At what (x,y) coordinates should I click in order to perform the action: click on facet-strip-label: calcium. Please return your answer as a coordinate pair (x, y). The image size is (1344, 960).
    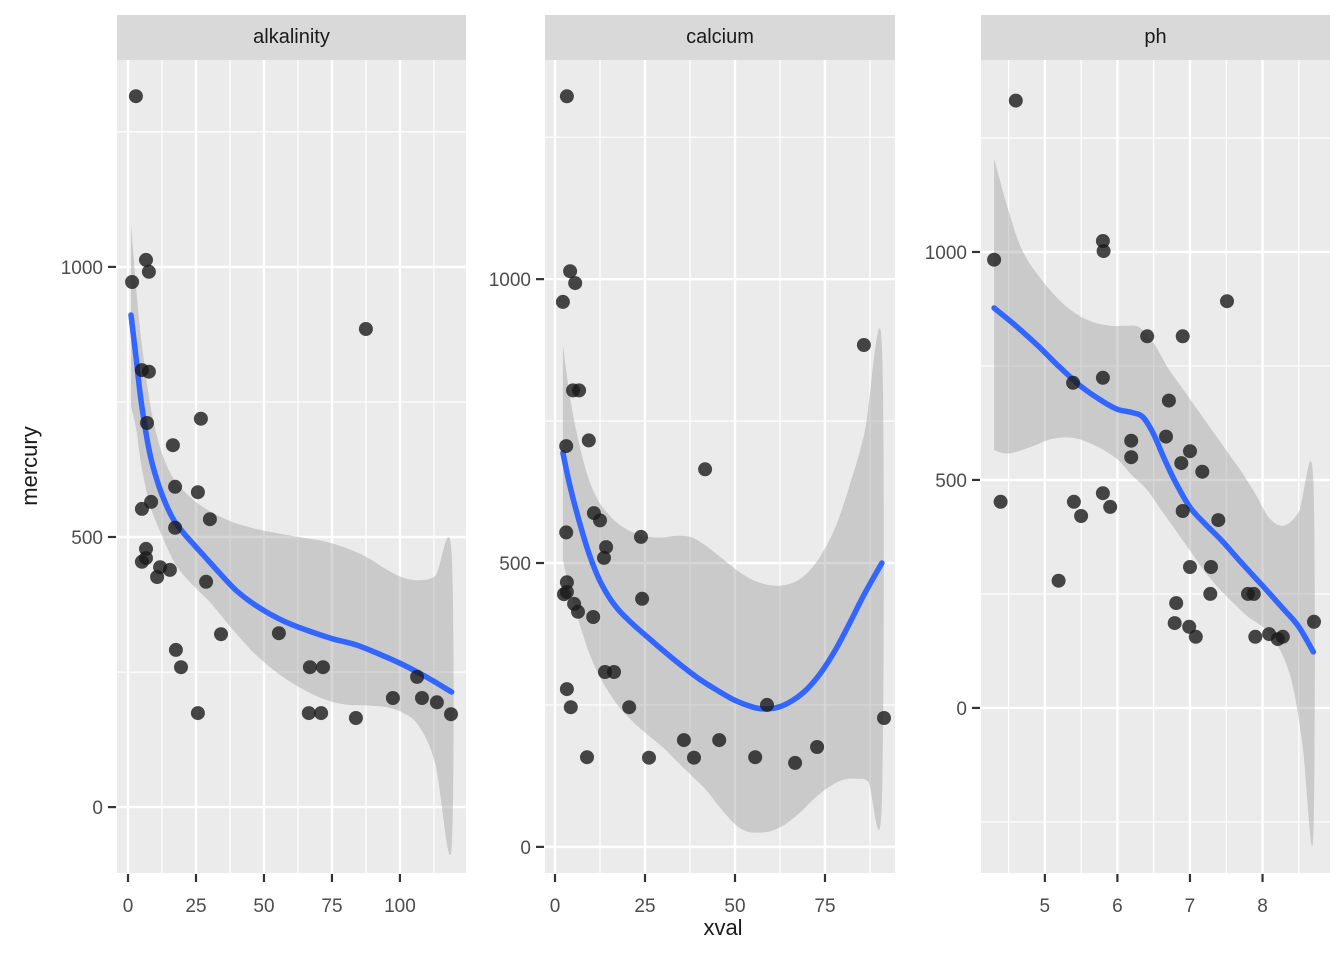
    Looking at the image, I should click on (720, 37).